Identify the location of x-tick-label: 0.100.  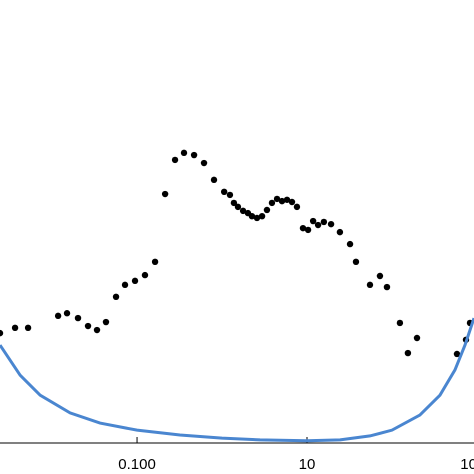
(137, 464).